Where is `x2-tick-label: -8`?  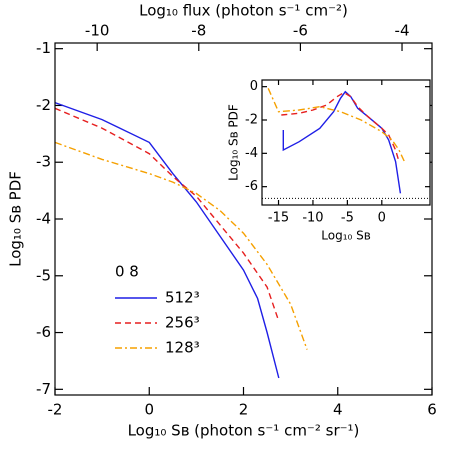 x2-tick-label: -8 is located at coordinates (198, 31).